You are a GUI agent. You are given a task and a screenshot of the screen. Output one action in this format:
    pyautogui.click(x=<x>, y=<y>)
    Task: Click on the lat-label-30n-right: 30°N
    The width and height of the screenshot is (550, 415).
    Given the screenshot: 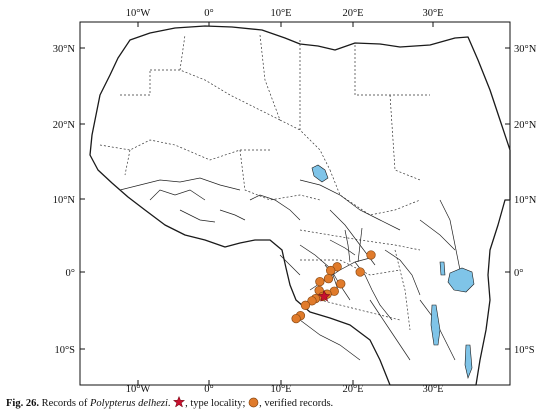 What is the action you would take?
    pyautogui.click(x=525, y=49)
    